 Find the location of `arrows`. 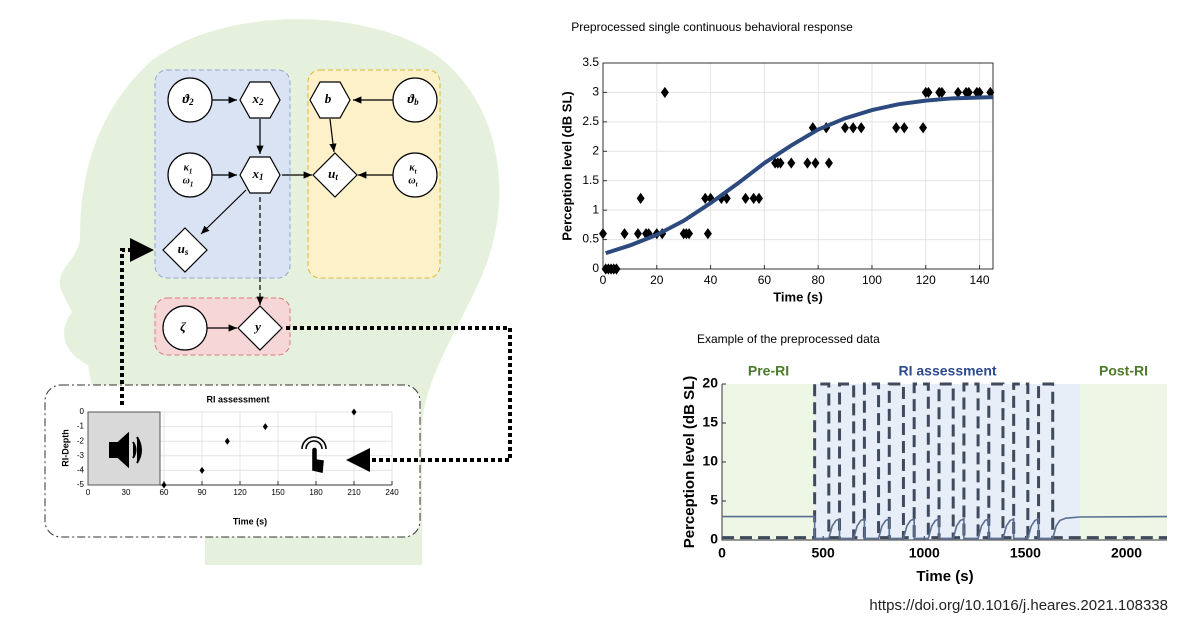

arrows is located at coordinates (296, 214).